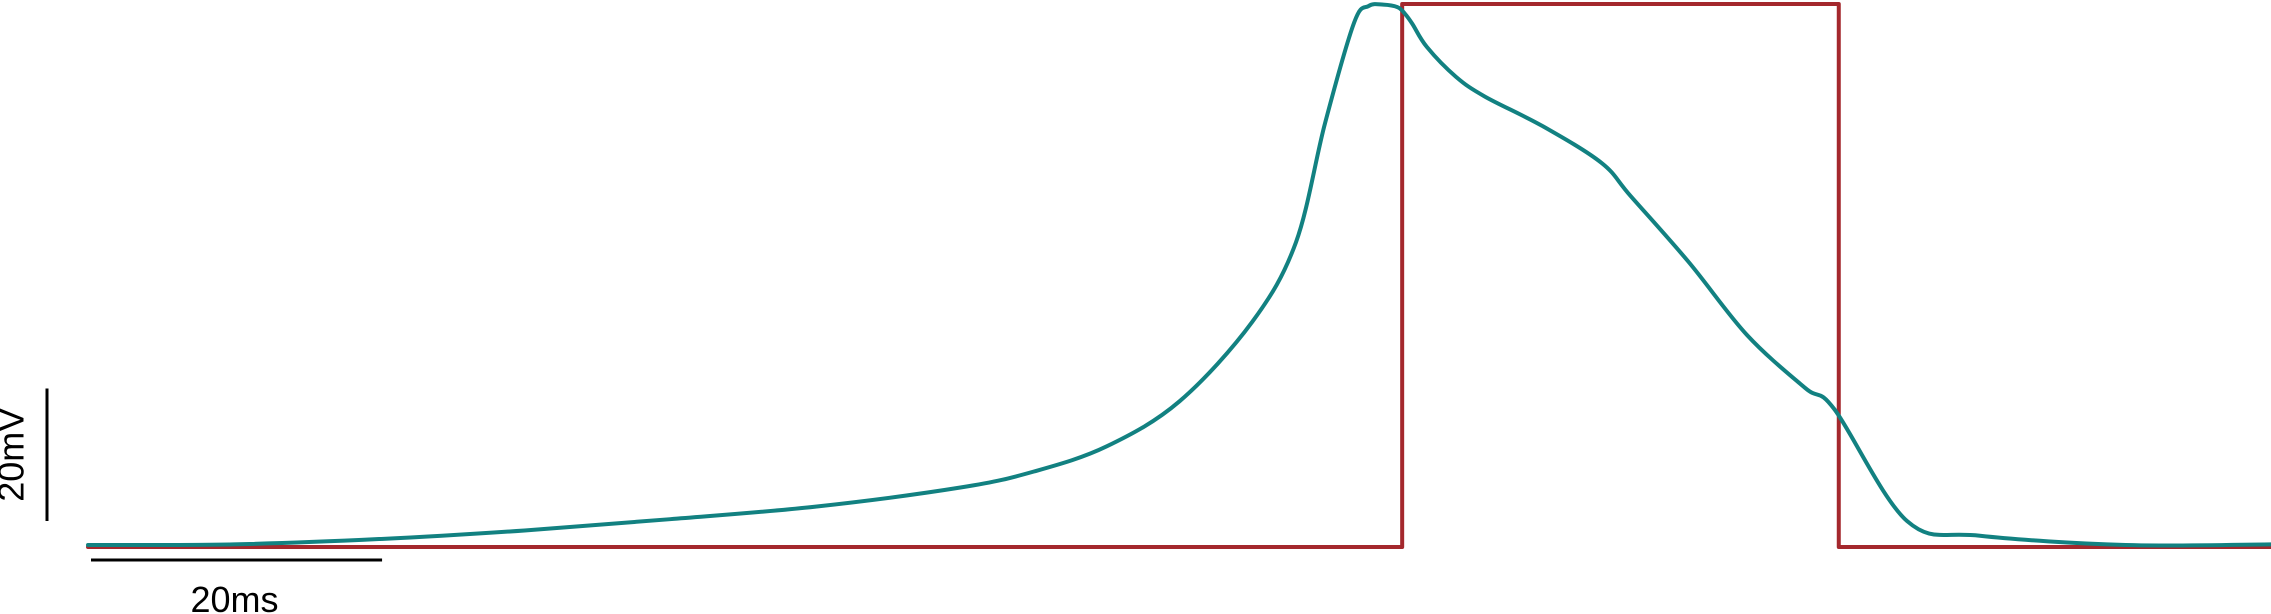  Describe the element at coordinates (191, 501) in the screenshot. I see `scale-bars: 20ms 20mV` at that location.